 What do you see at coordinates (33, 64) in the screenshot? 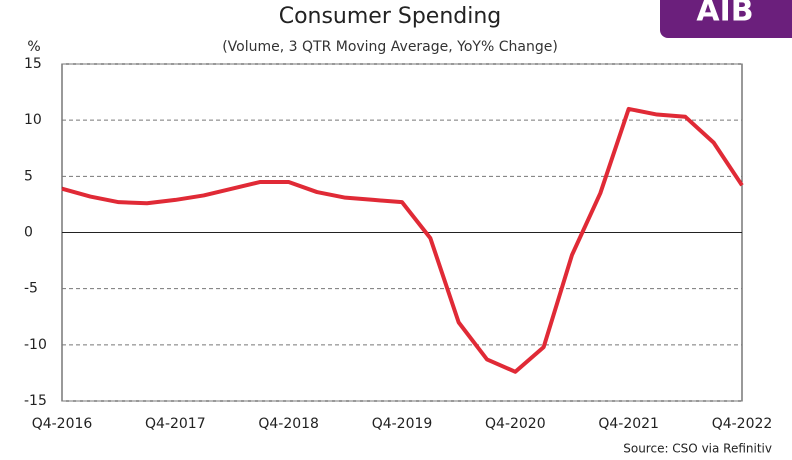
I see `y-tick-label: 15` at bounding box center [33, 64].